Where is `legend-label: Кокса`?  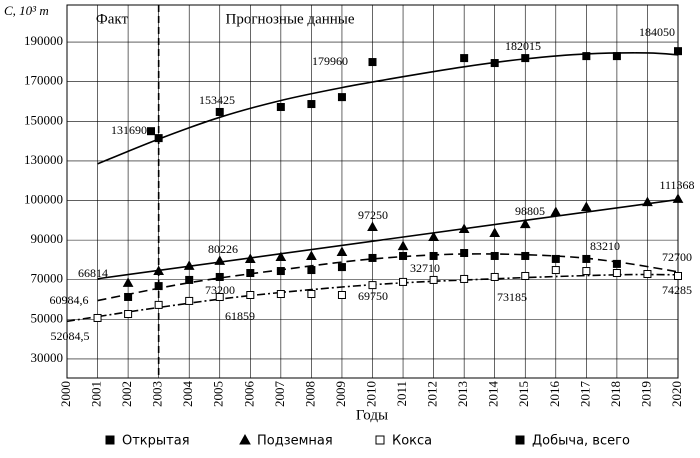 legend-label: Кокса is located at coordinates (412, 441).